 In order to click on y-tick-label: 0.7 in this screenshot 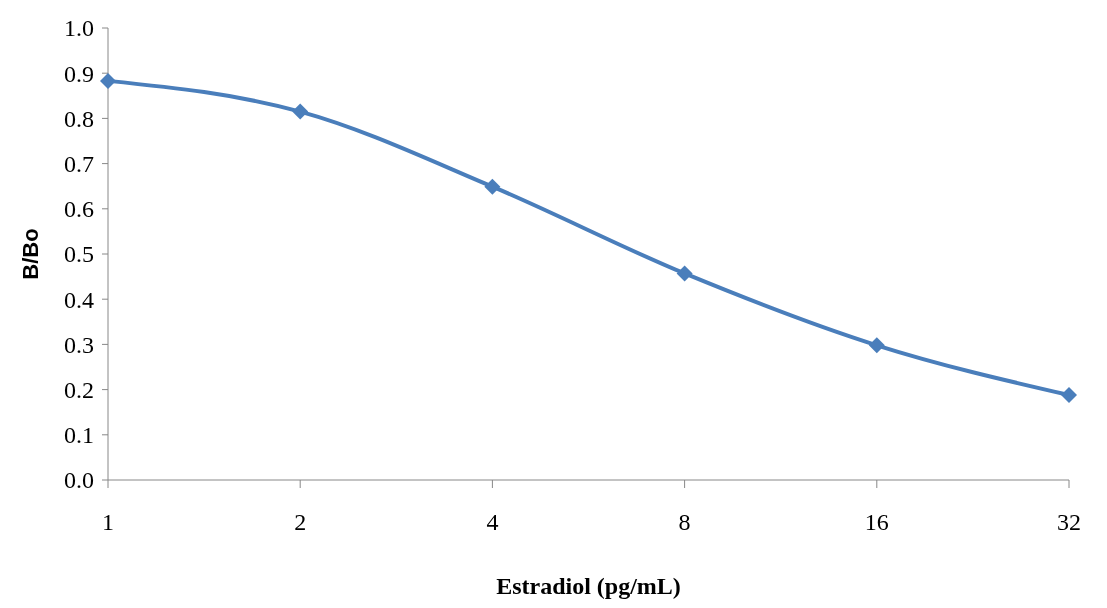, I will do `click(79, 164)`.